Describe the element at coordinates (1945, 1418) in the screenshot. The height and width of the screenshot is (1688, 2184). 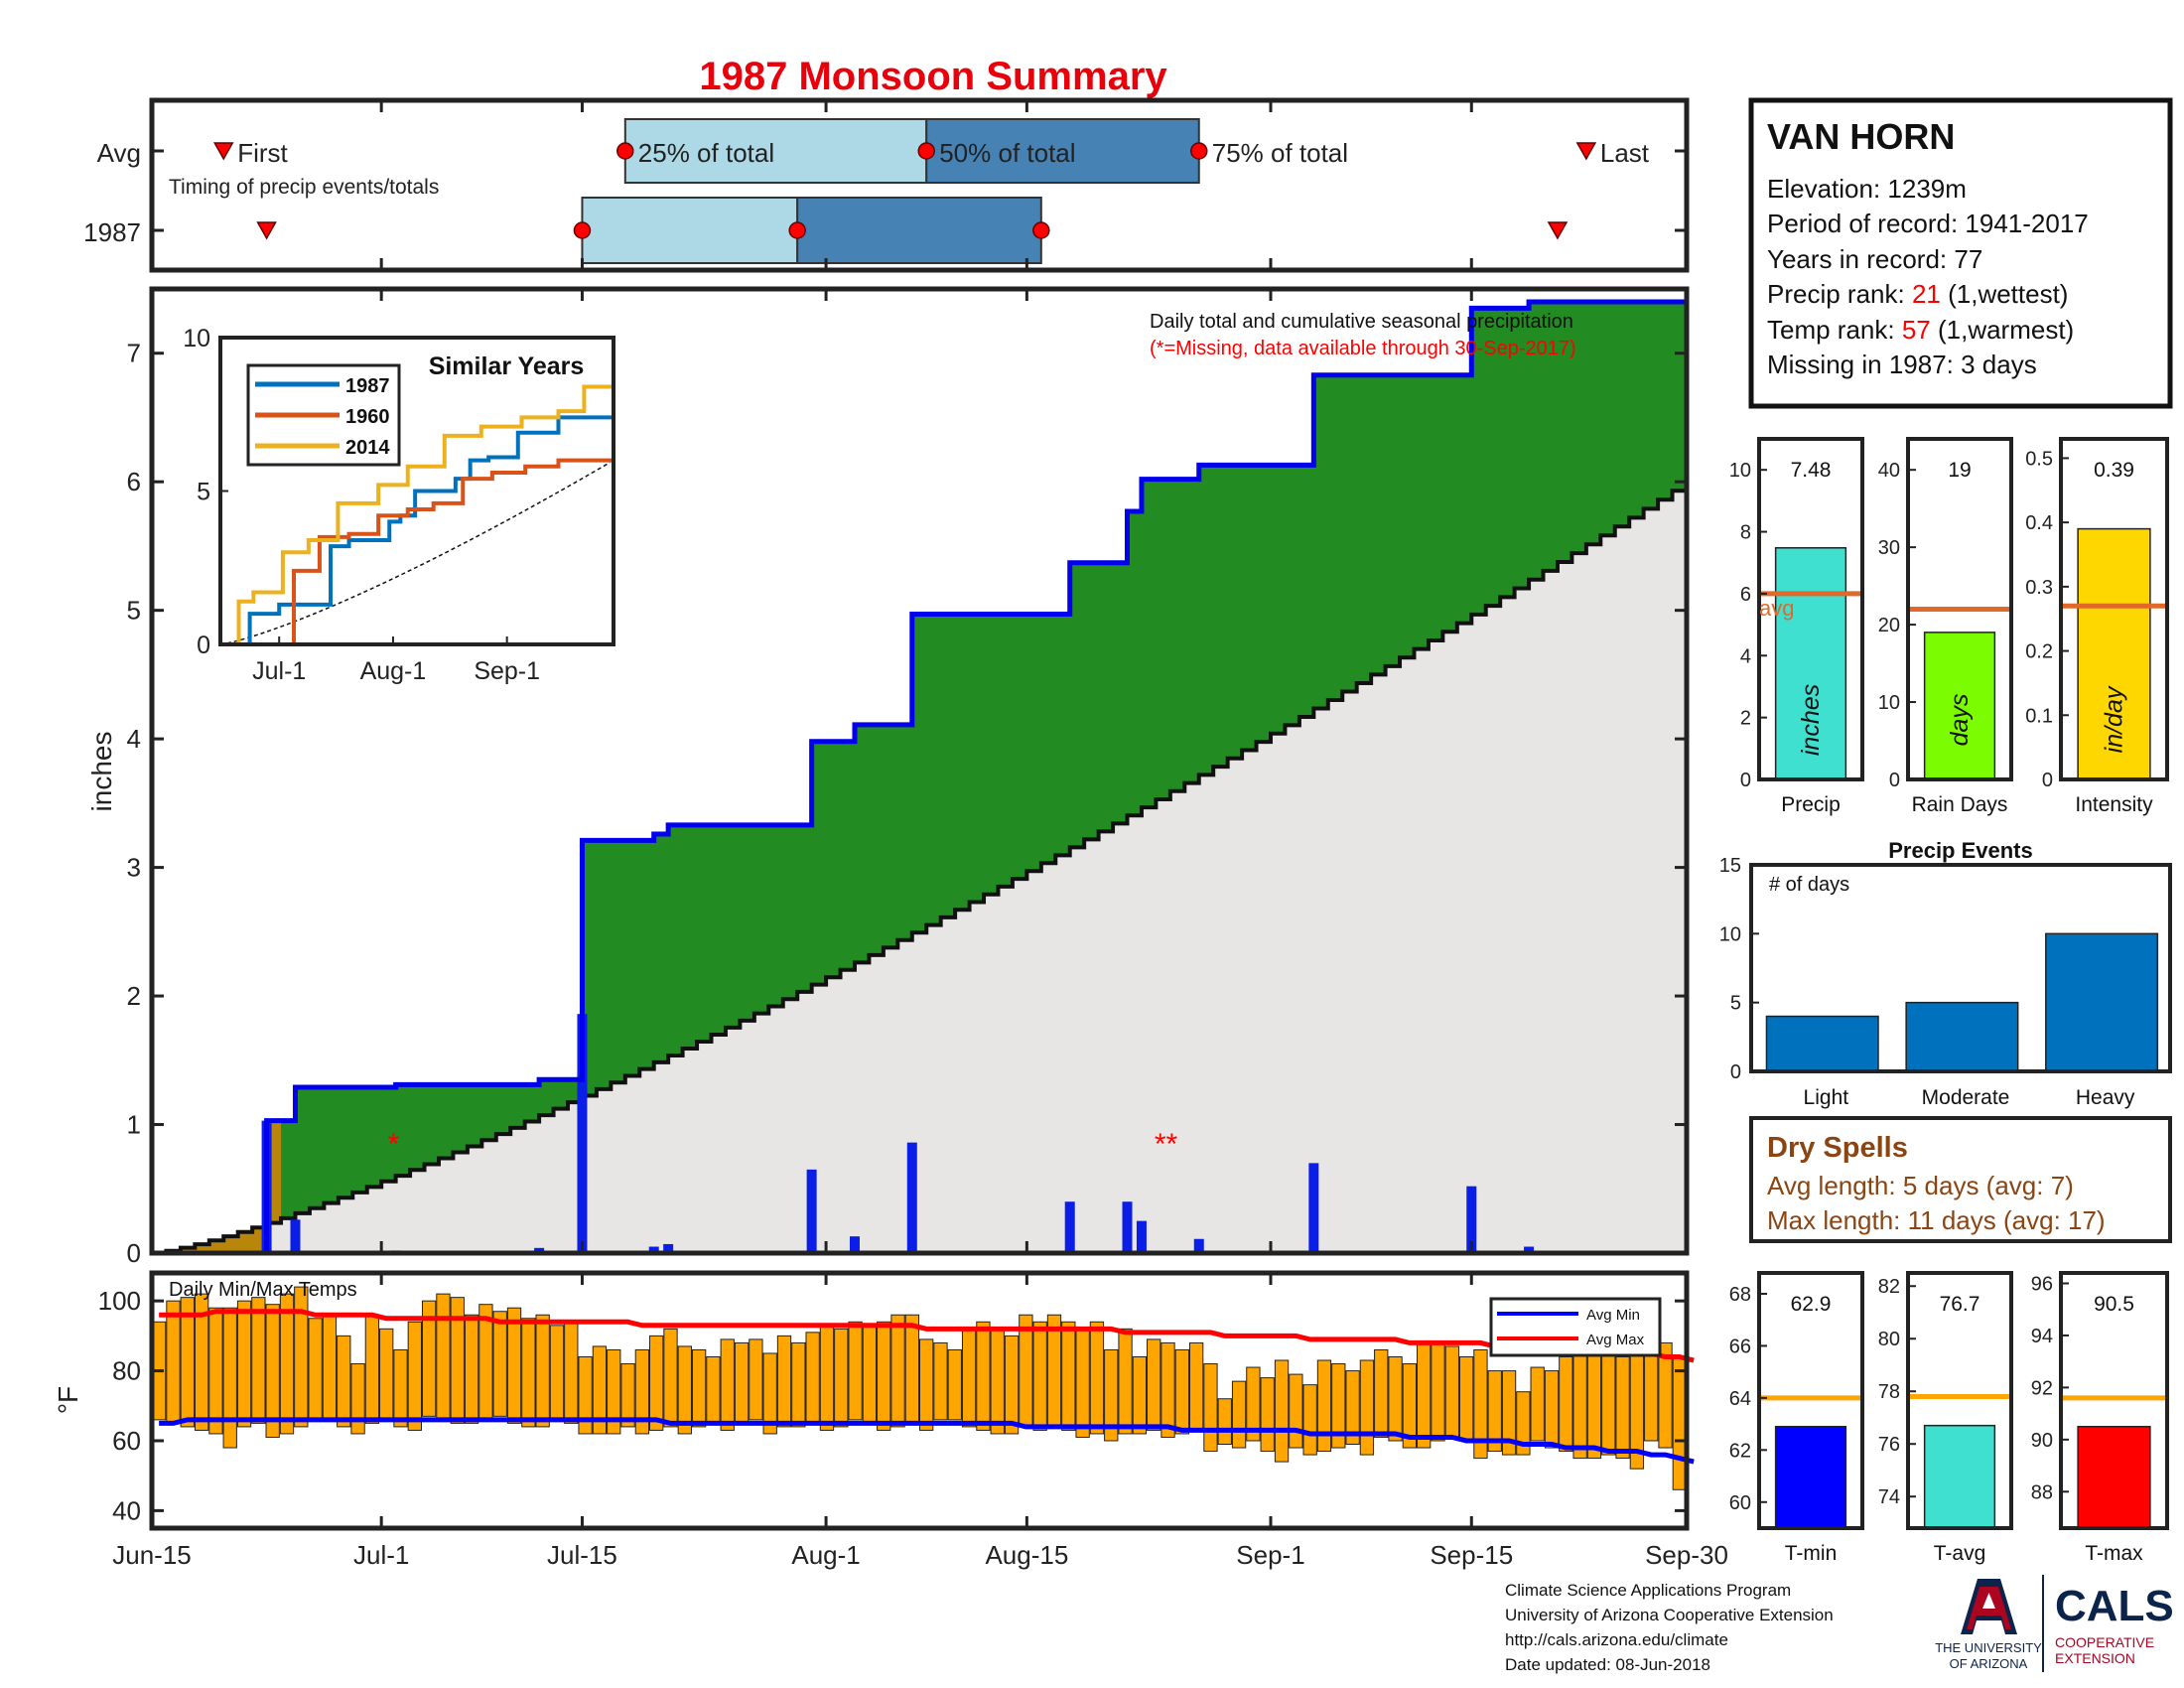
I see `tavg-mini-chart: 74 76 78 80 82 76.7 T-avg` at that location.